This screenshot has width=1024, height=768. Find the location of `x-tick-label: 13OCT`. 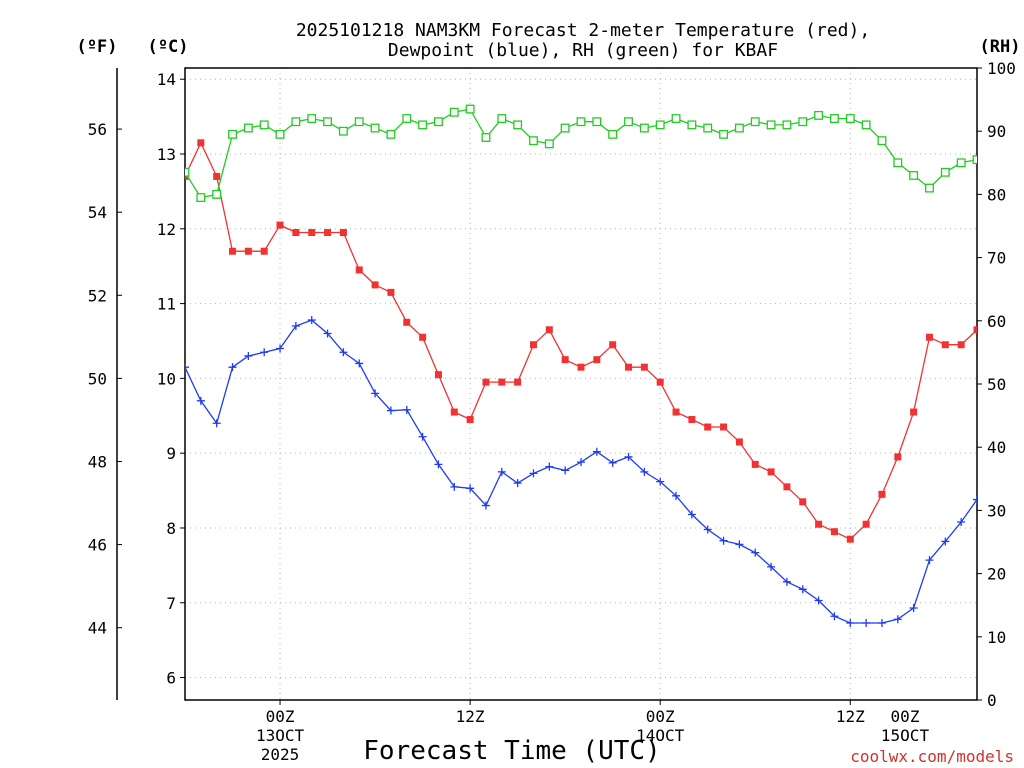

x-tick-label: 13OCT is located at coordinates (280, 735).